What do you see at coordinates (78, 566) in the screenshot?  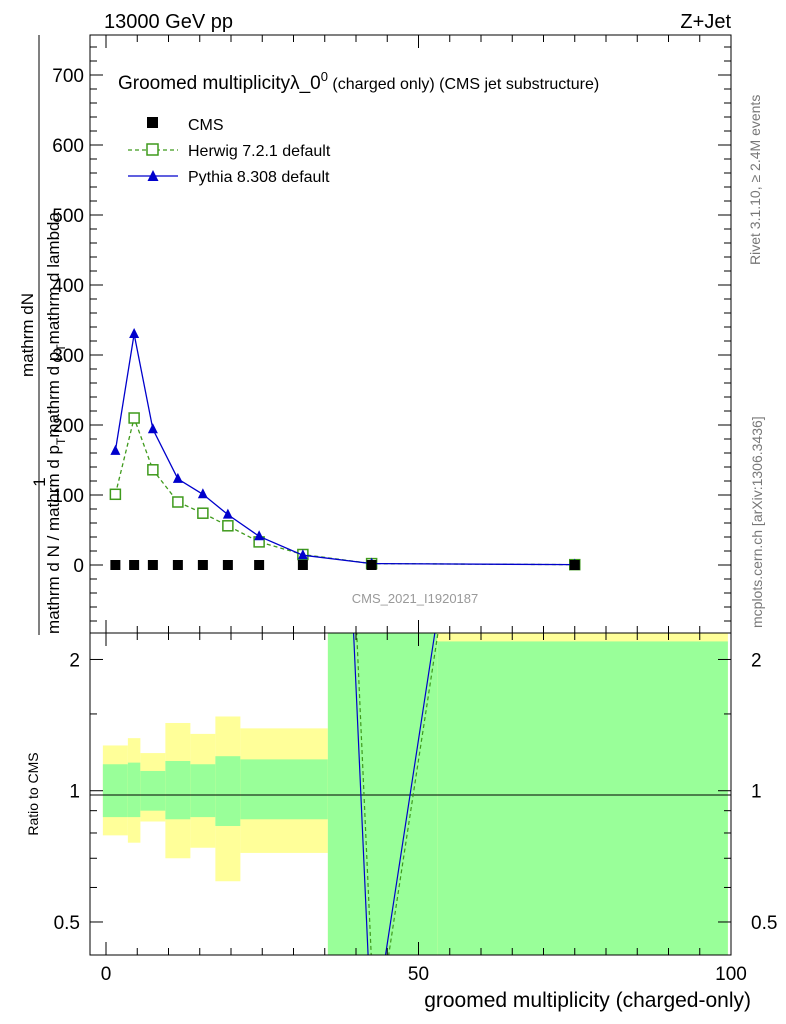 I see `y-tick-label: 0` at bounding box center [78, 566].